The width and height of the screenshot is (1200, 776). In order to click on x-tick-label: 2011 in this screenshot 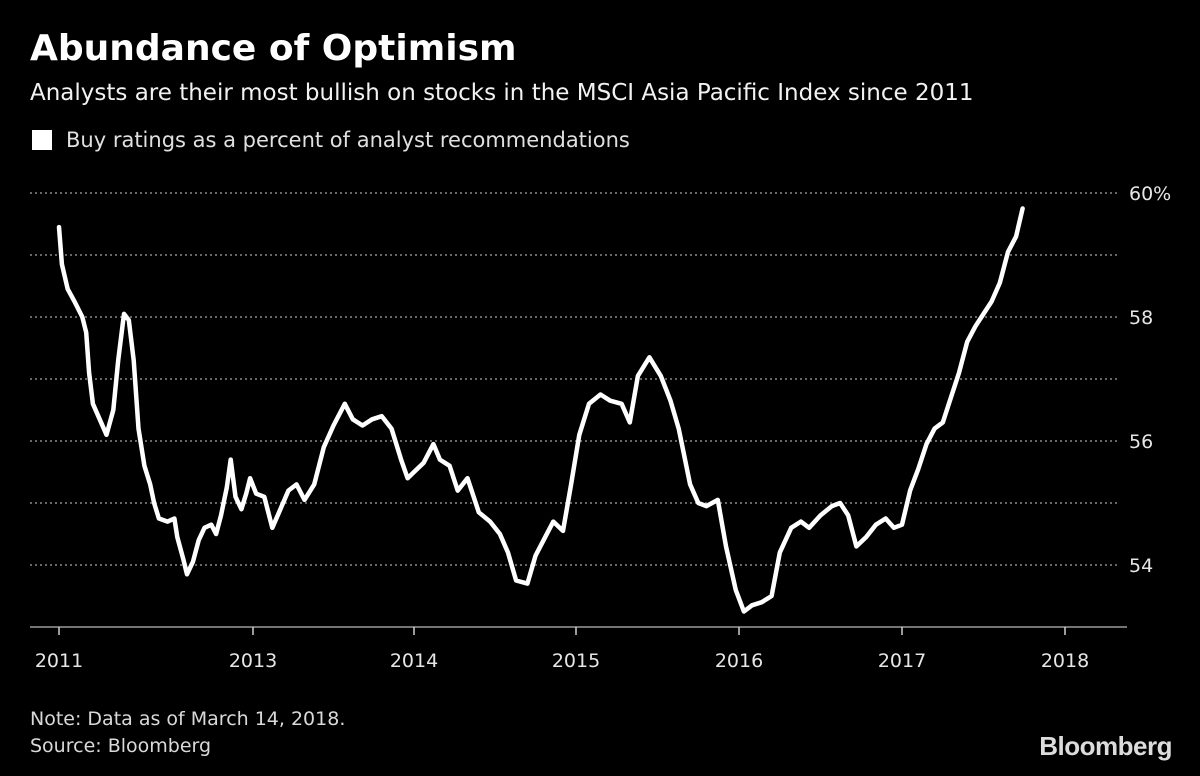, I will do `click(59, 661)`.